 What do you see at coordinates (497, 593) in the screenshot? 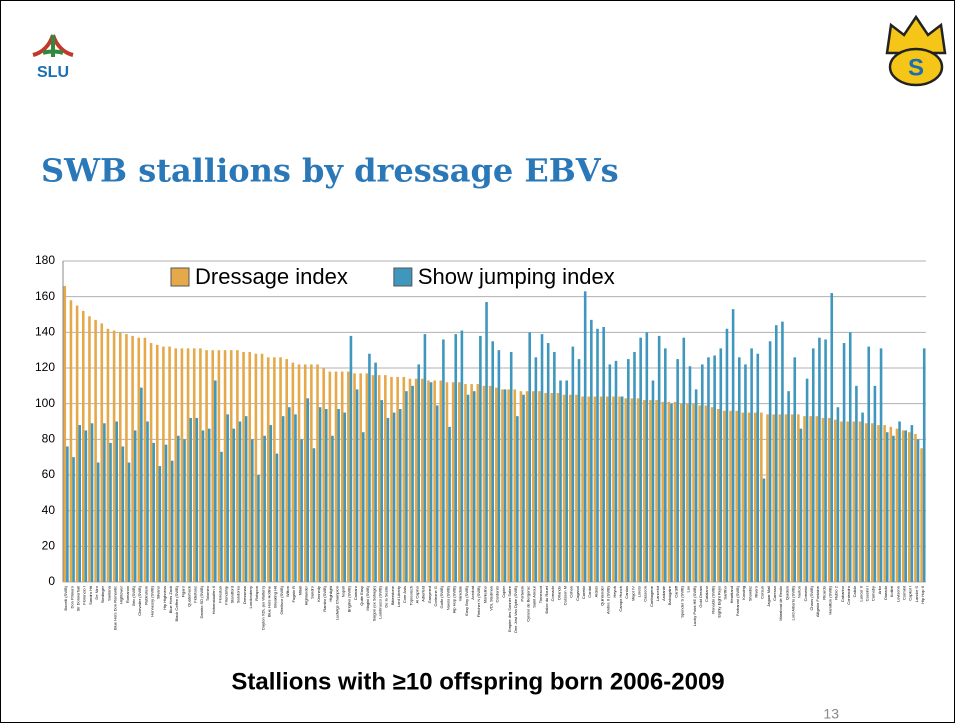
I see `x-tick-label: Cardento` at bounding box center [497, 593].